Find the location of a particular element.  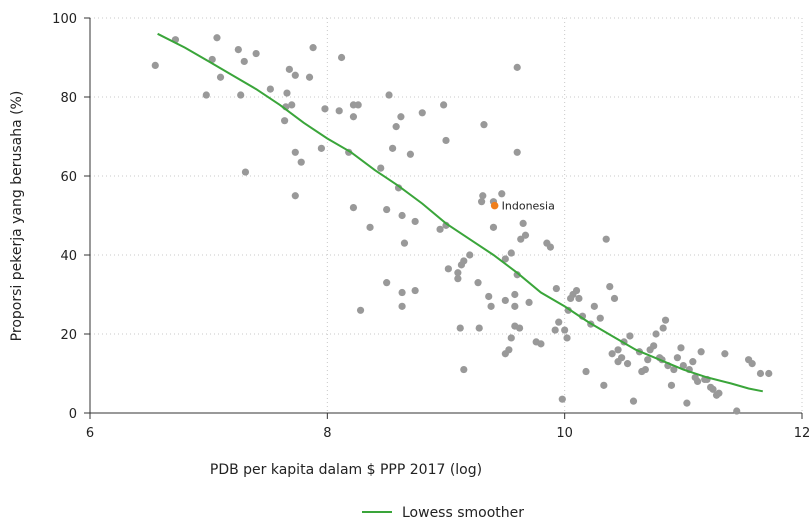

y-tick-label: 100 is located at coordinates (64, 19).